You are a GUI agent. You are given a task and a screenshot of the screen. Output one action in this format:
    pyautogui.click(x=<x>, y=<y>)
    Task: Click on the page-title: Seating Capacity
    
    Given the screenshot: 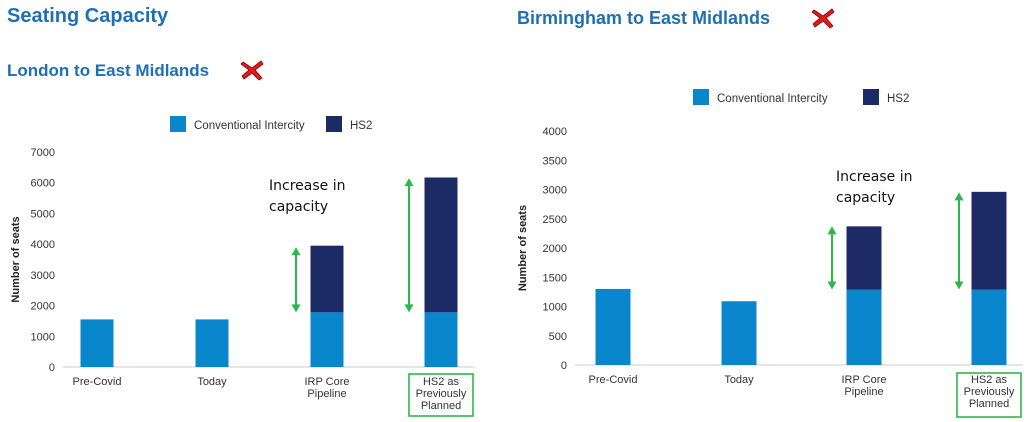 What is the action you would take?
    pyautogui.click(x=88, y=16)
    